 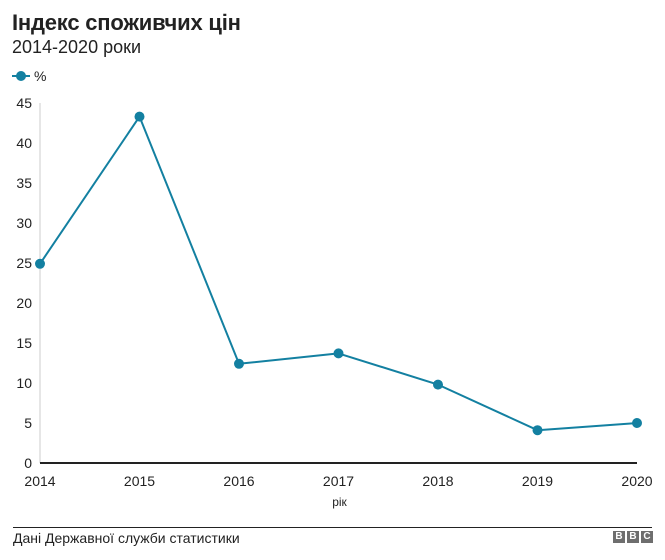 I want to click on y-tick-label: 20, so click(x=24, y=303).